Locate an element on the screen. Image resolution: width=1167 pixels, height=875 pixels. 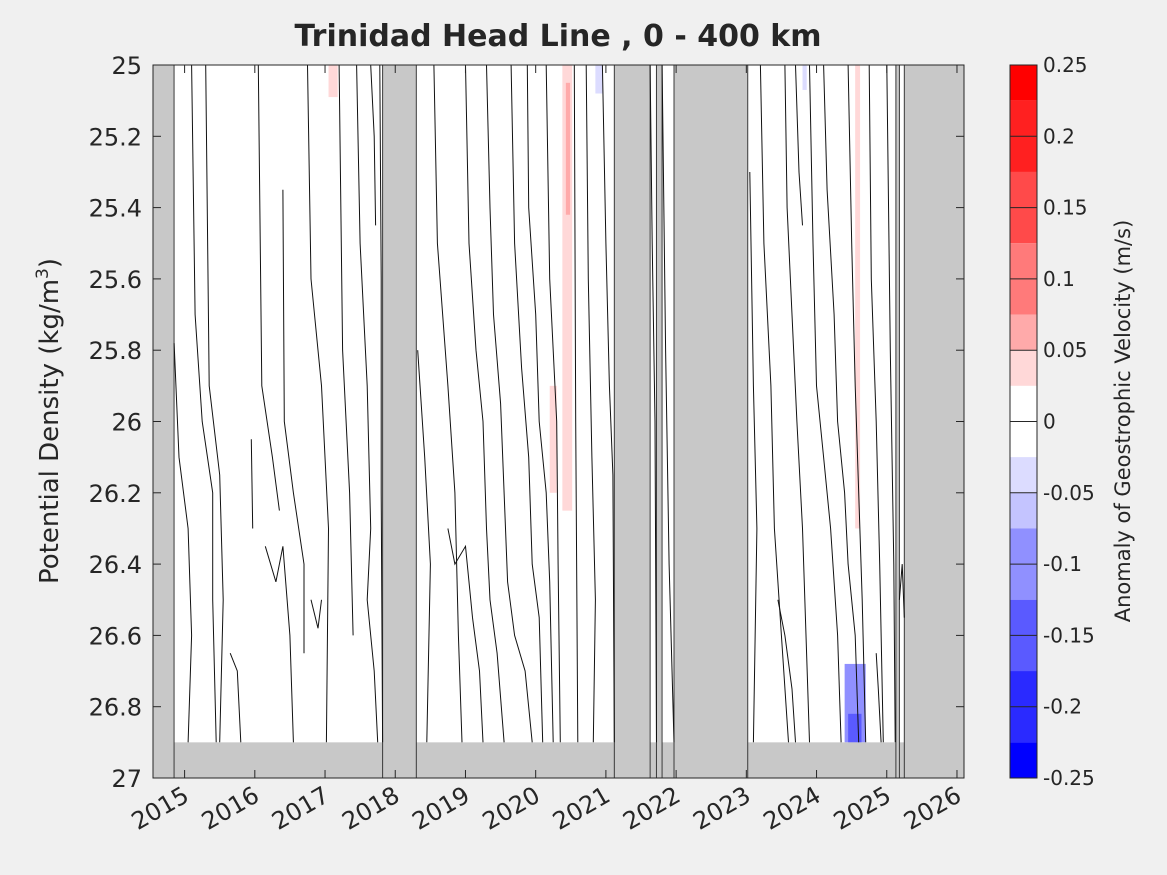
x-tick-label-6: 2021 is located at coordinates (581, 808).